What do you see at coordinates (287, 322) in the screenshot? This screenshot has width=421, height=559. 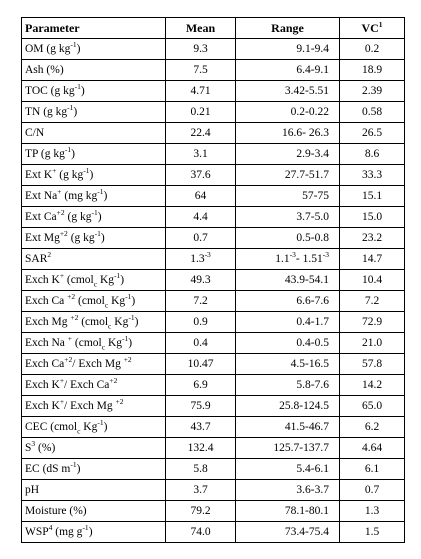 I see `range-cell: 0.4-1.7` at bounding box center [287, 322].